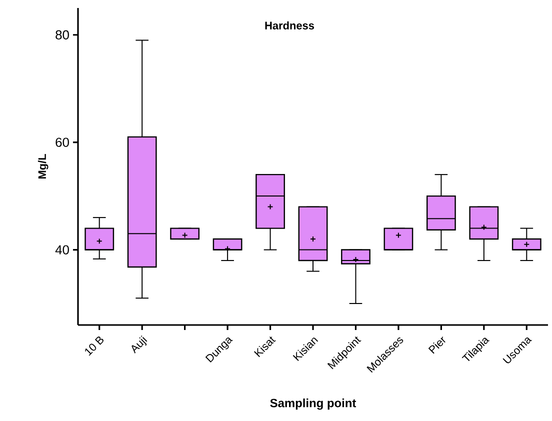 The image size is (552, 421). Describe the element at coordinates (43, 166) in the screenshot. I see `y-axis-title: Mg/L` at that location.